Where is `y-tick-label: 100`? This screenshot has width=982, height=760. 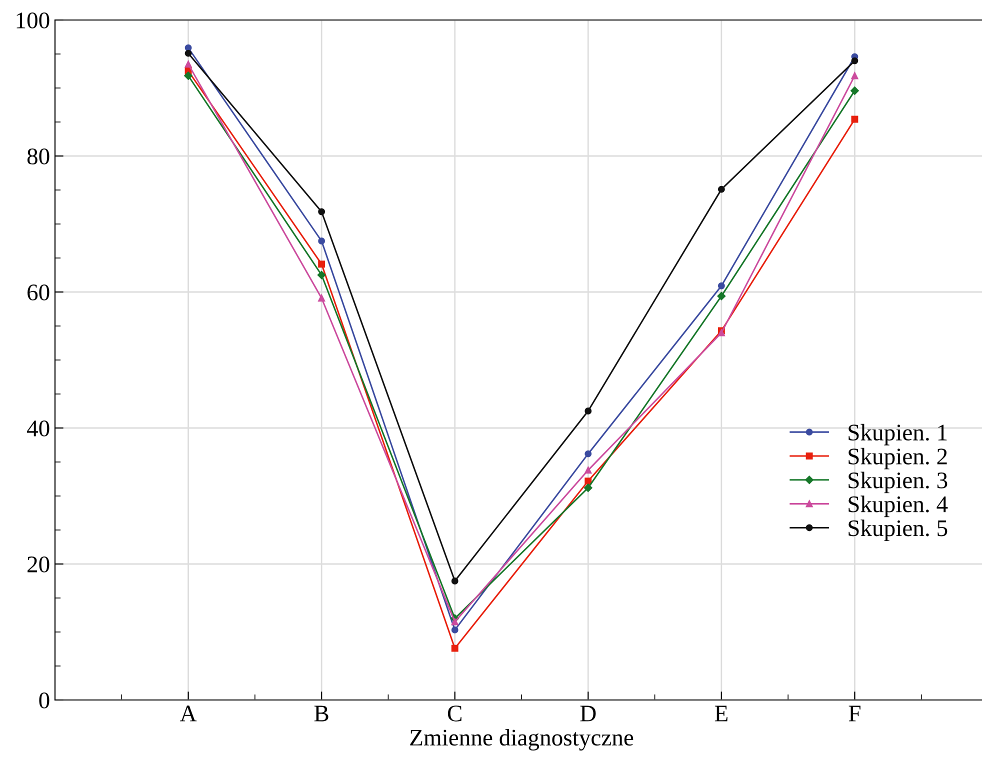
y-tick-label: 100 is located at coordinates (33, 20).